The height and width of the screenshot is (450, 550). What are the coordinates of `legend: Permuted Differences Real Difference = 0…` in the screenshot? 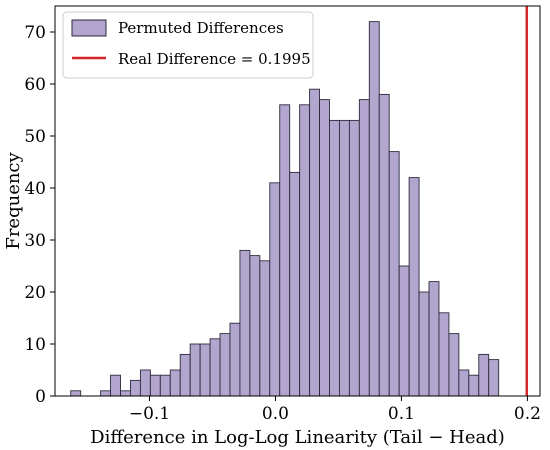 It's located at (188, 45).